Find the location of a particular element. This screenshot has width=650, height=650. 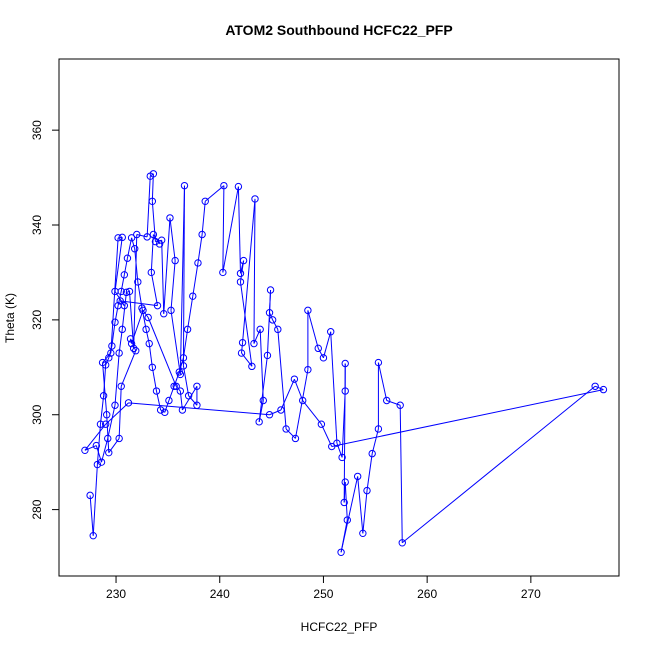

x-tick-label: 250 is located at coordinates (323, 594).